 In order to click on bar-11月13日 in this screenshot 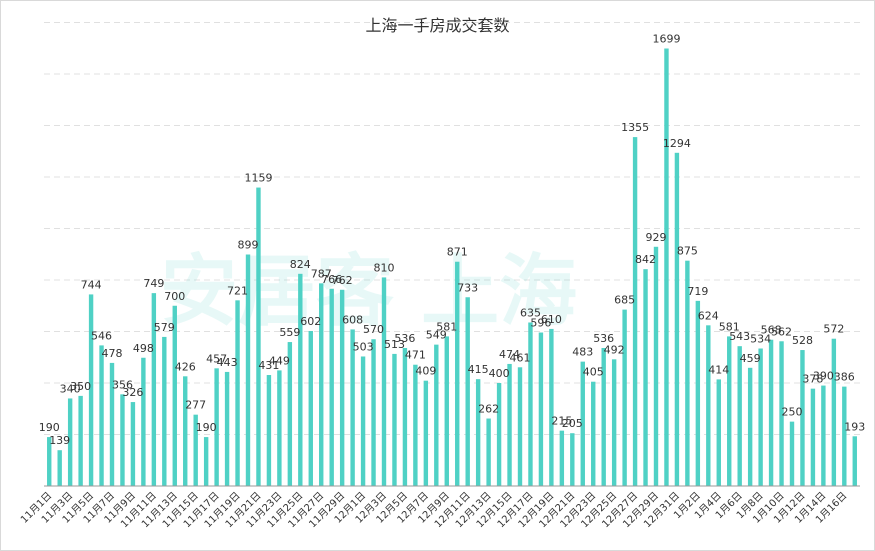, I will do `click(174, 395)`.